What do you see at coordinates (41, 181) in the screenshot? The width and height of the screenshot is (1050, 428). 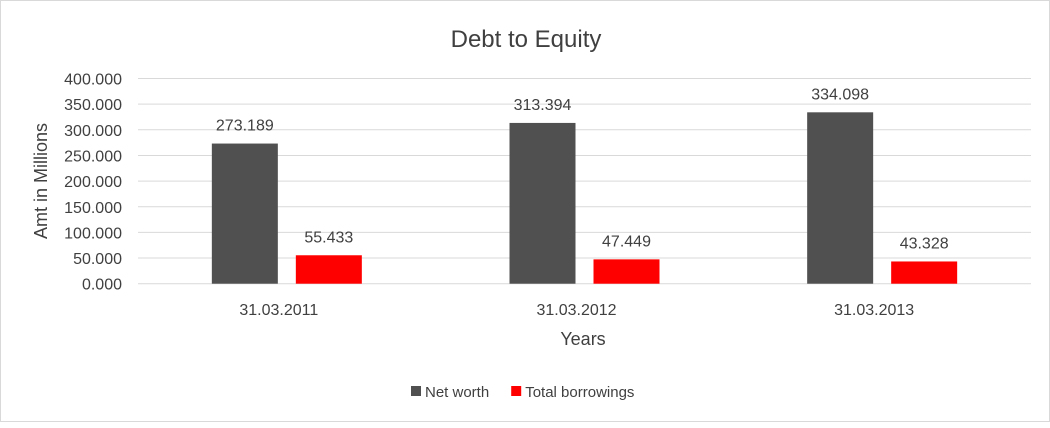 I see `y-axis-label: Amt in Millions` at bounding box center [41, 181].